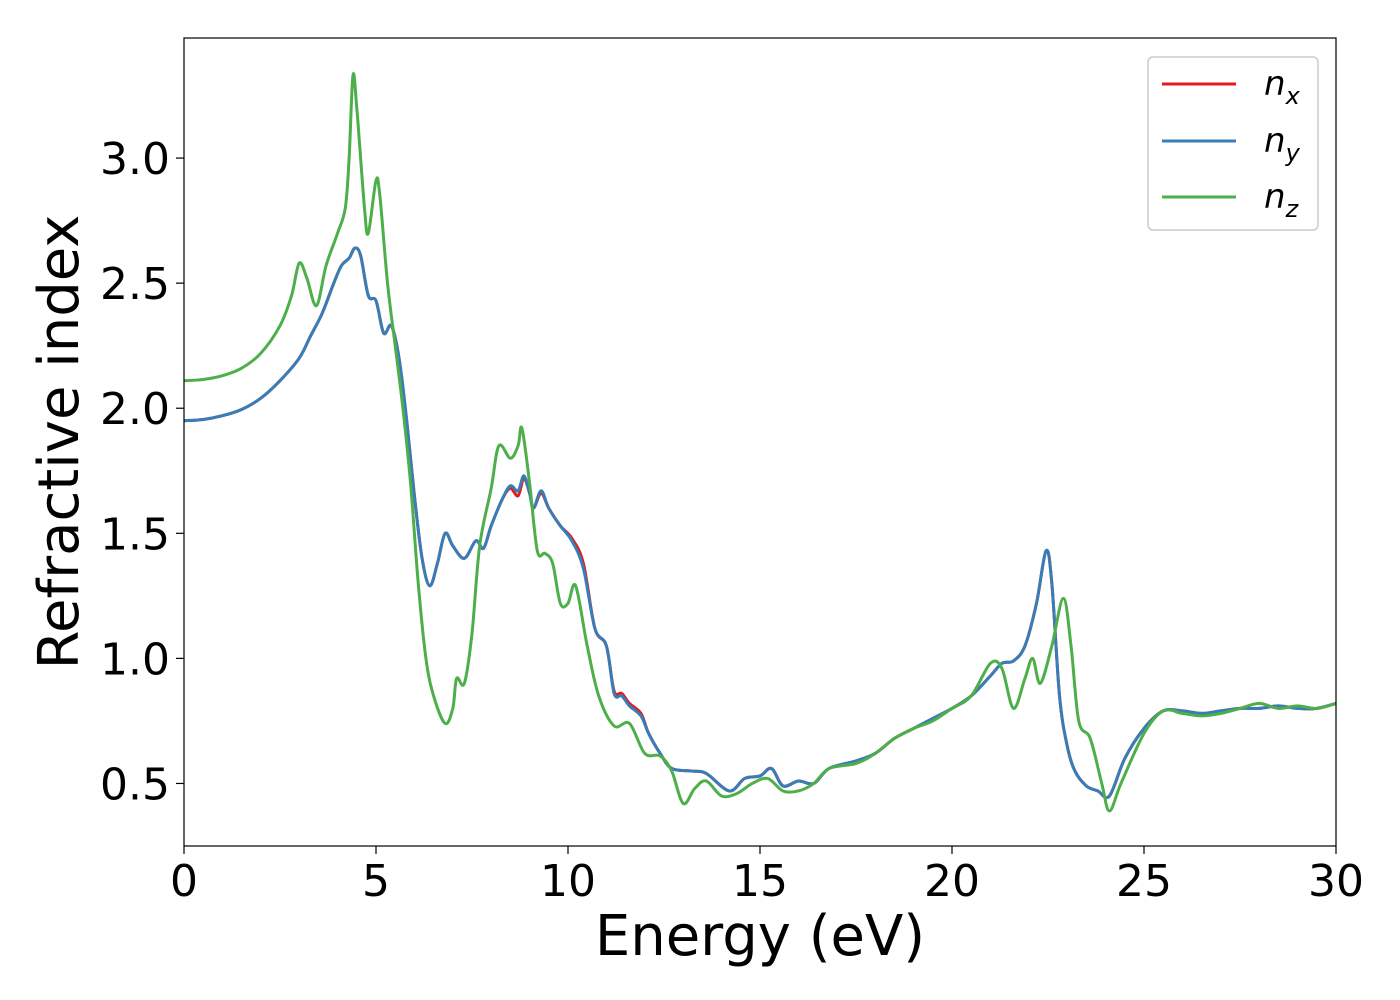 This screenshot has height=1000, width=1400. What do you see at coordinates (135, 659) in the screenshot?
I see `y-tick-label: 1.0` at bounding box center [135, 659].